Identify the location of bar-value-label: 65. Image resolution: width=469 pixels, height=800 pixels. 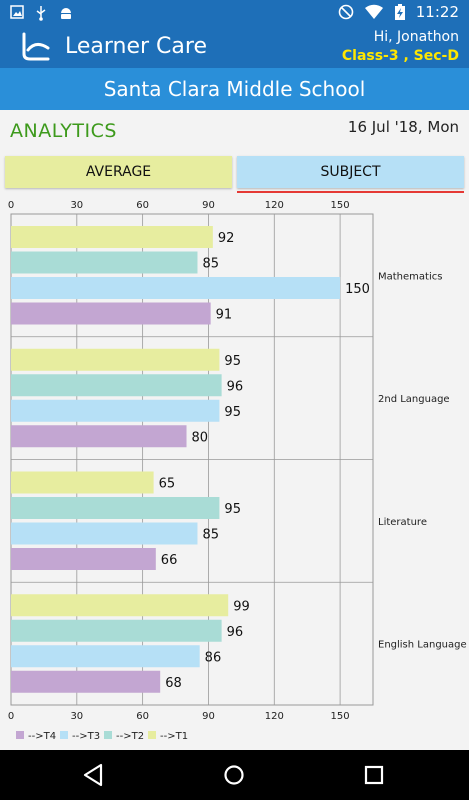
(167, 484).